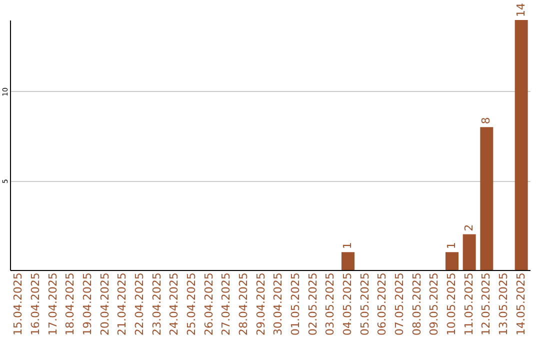 The height and width of the screenshot is (340, 540). I want to click on data-label: 14, so click(521, 10).